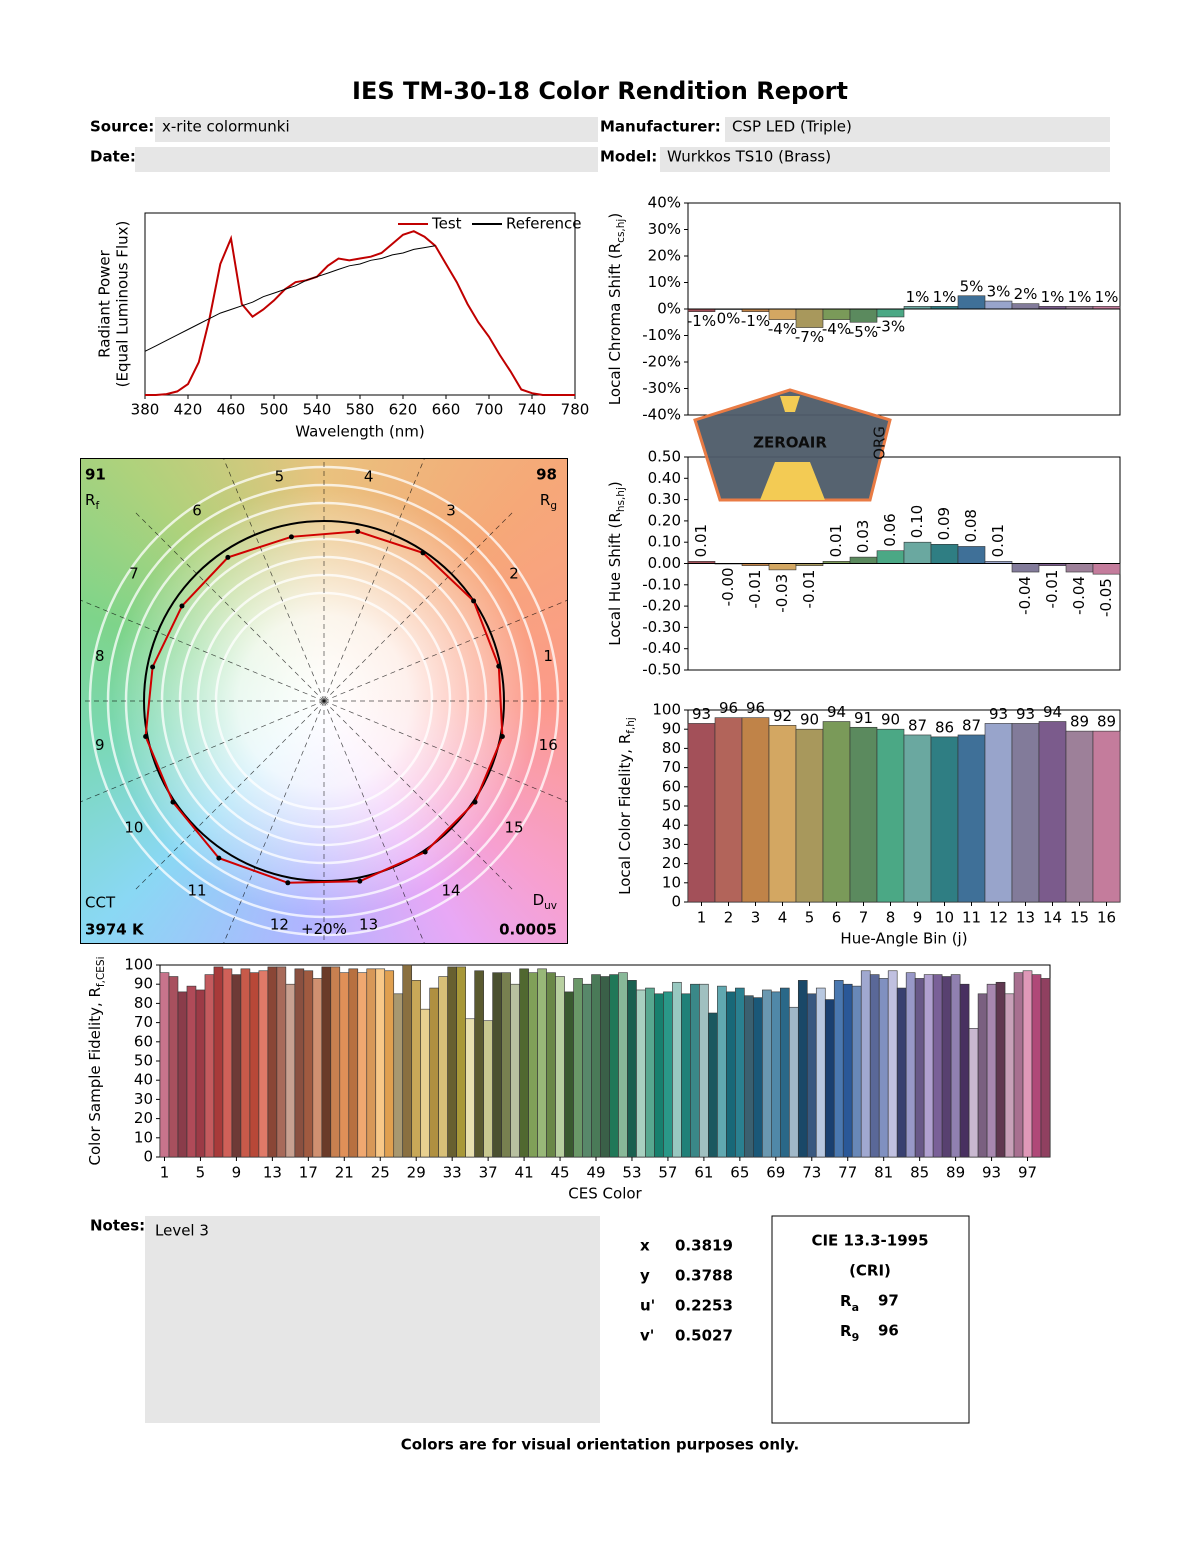 This screenshot has height=1550, width=1200. What do you see at coordinates (869, 1241) in the screenshot?
I see `cri-title: CIE 13.3-1995` at bounding box center [869, 1241].